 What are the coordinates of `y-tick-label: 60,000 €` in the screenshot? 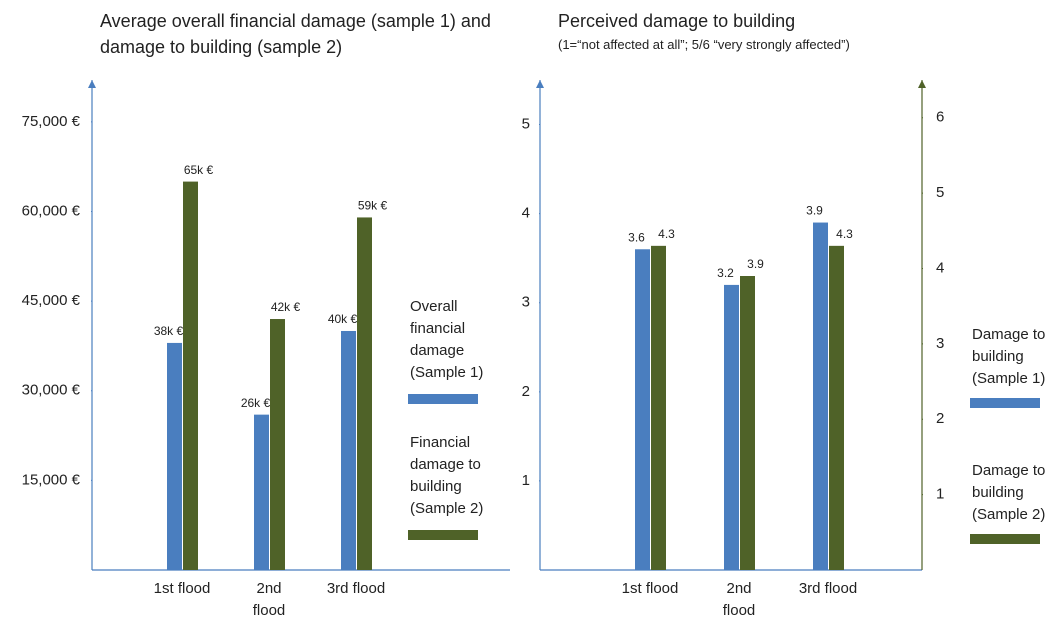 It's located at (51, 210).